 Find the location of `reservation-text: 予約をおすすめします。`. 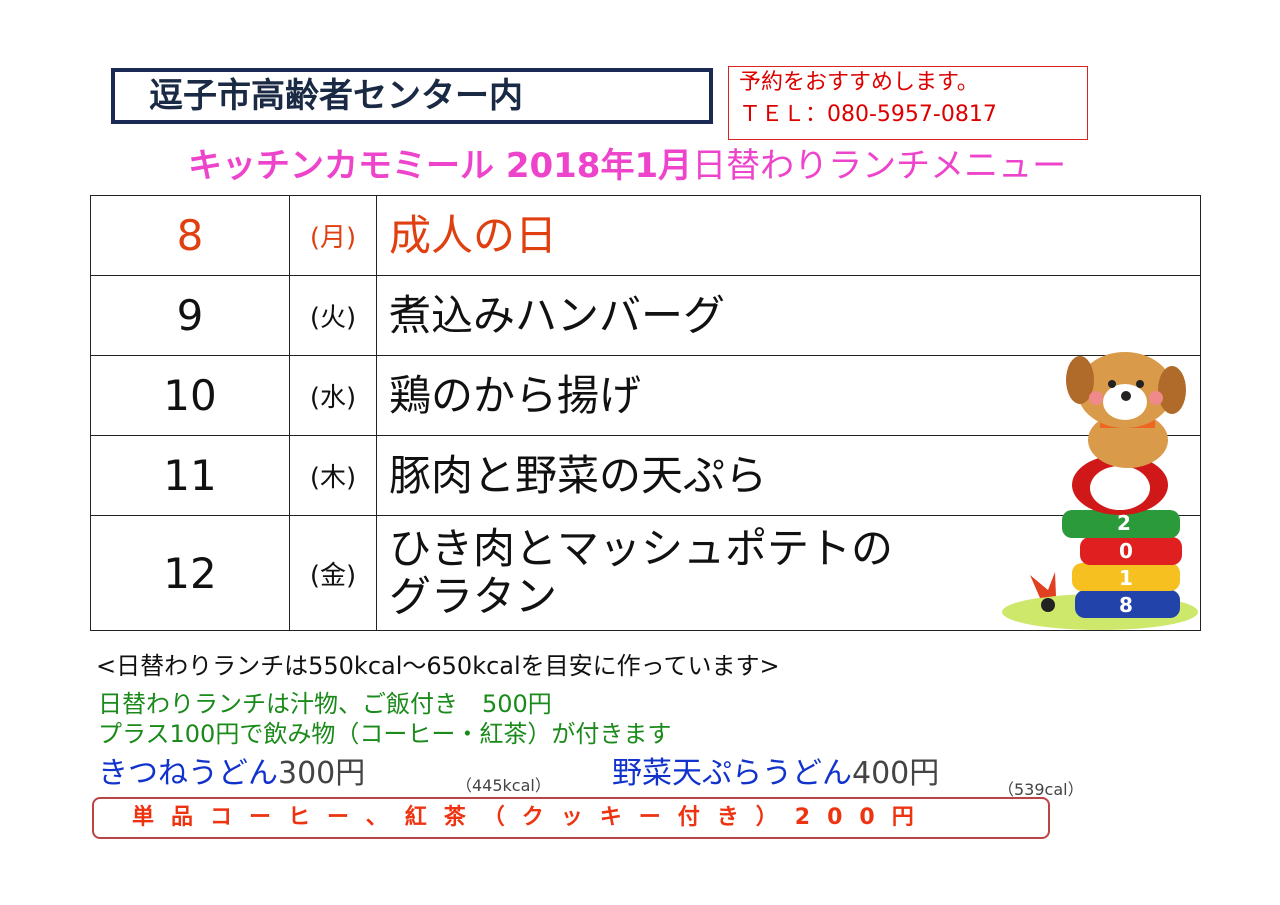

reservation-text: 予約をおすすめします。 is located at coordinates (859, 82).